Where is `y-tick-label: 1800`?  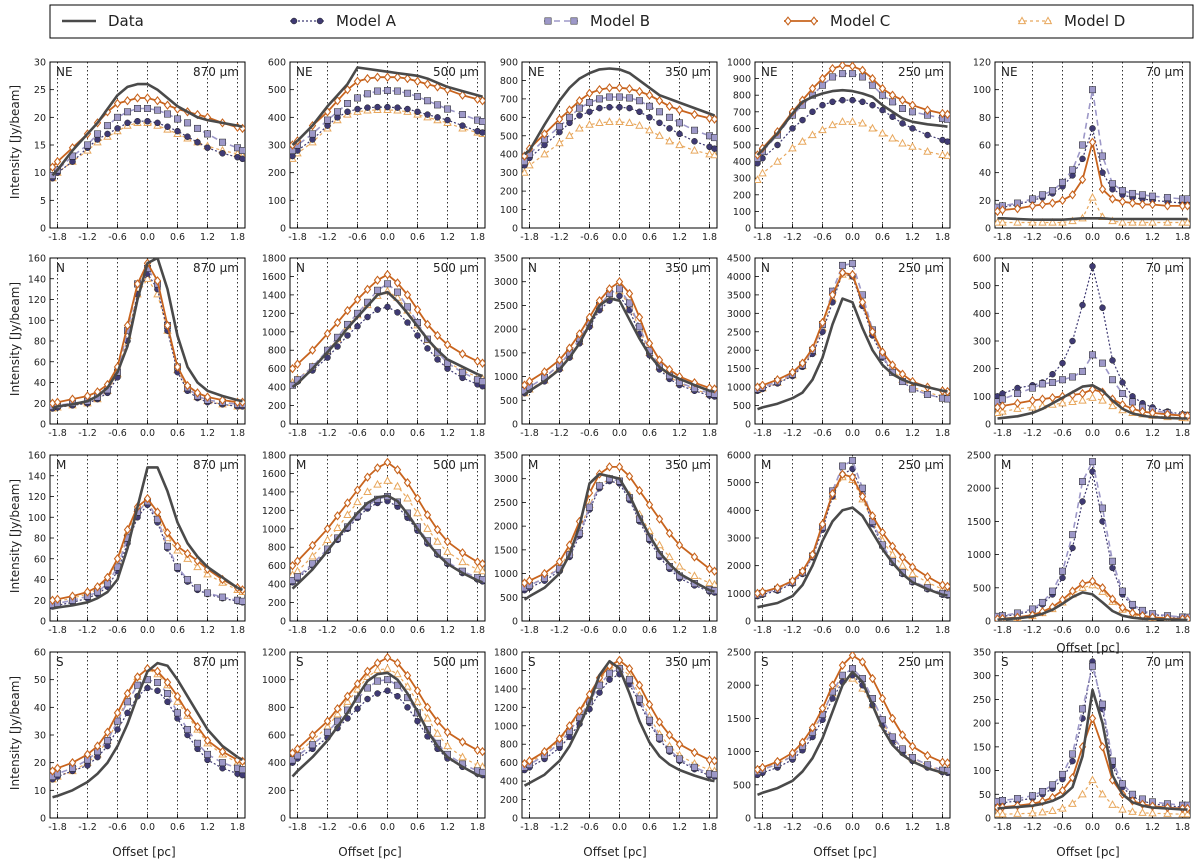 y-tick-label: 1800 is located at coordinates (506, 653).